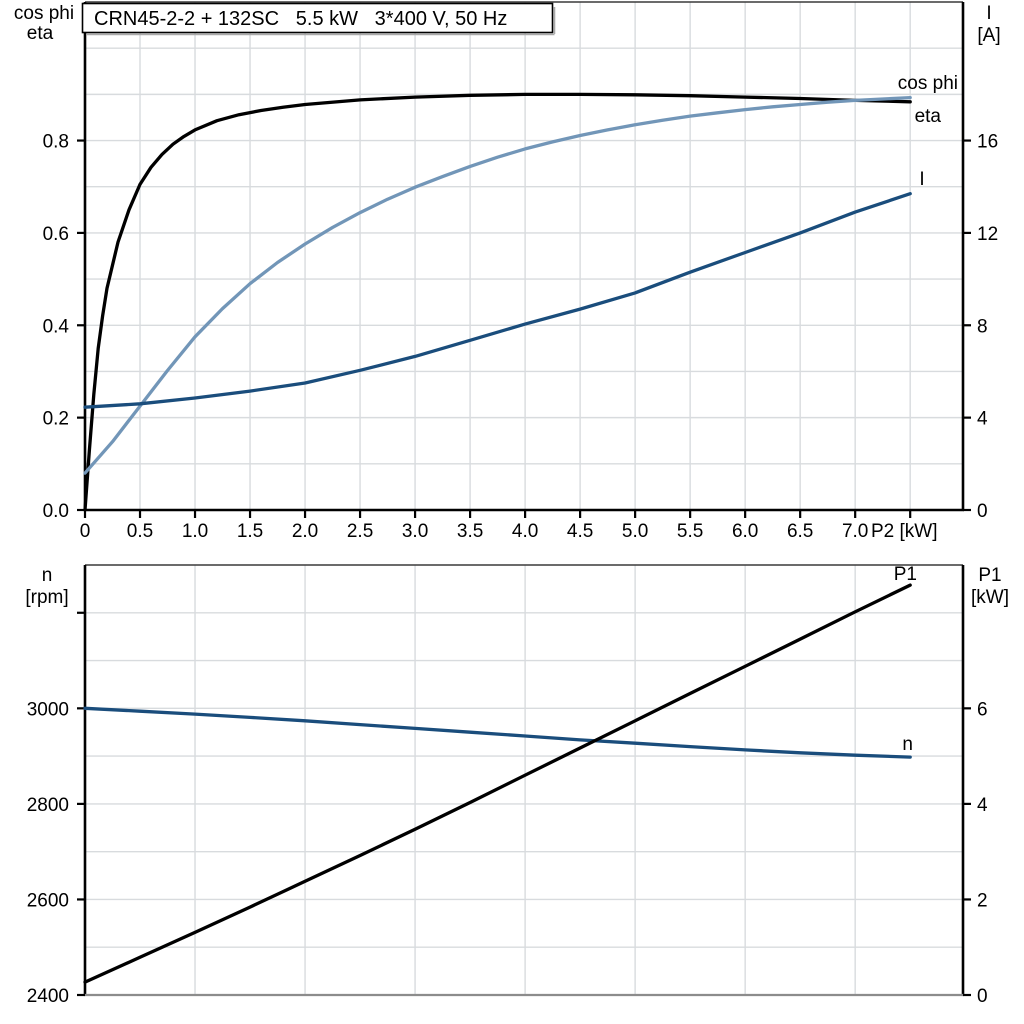 The width and height of the screenshot is (1024, 1024). What do you see at coordinates (497, 732) in the screenshot?
I see `curve-n` at bounding box center [497, 732].